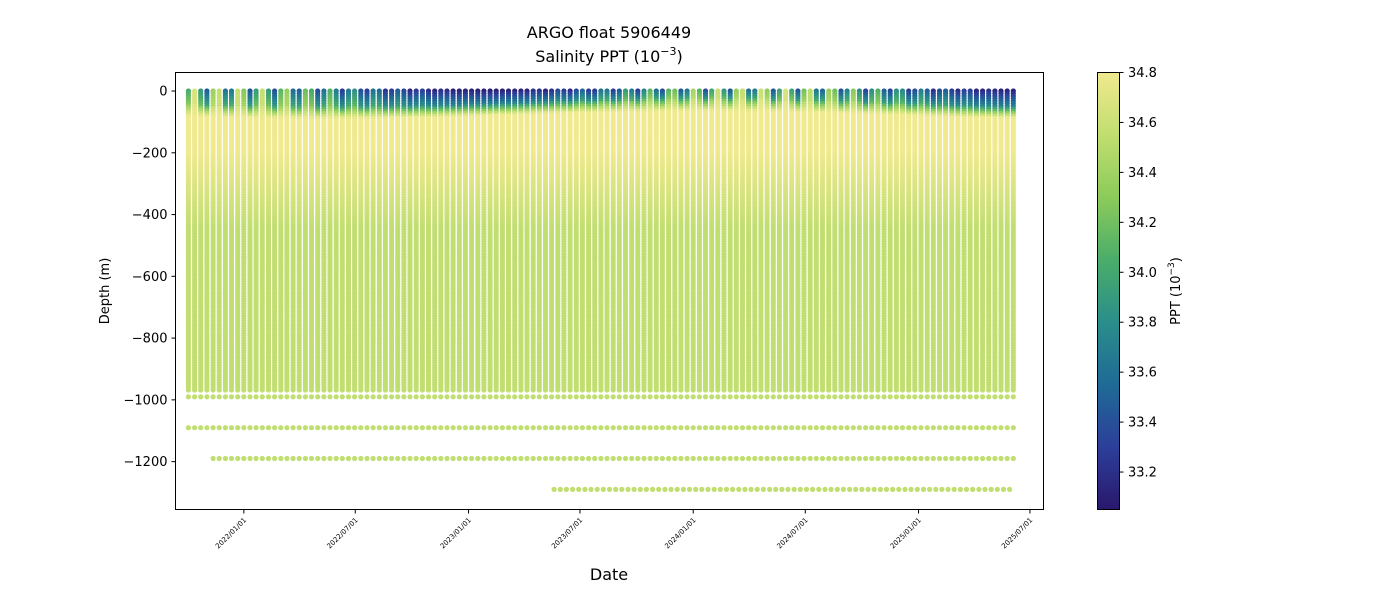  Describe the element at coordinates (668, 51) in the screenshot. I see `chart-title-line2-sup: −3` at that location.